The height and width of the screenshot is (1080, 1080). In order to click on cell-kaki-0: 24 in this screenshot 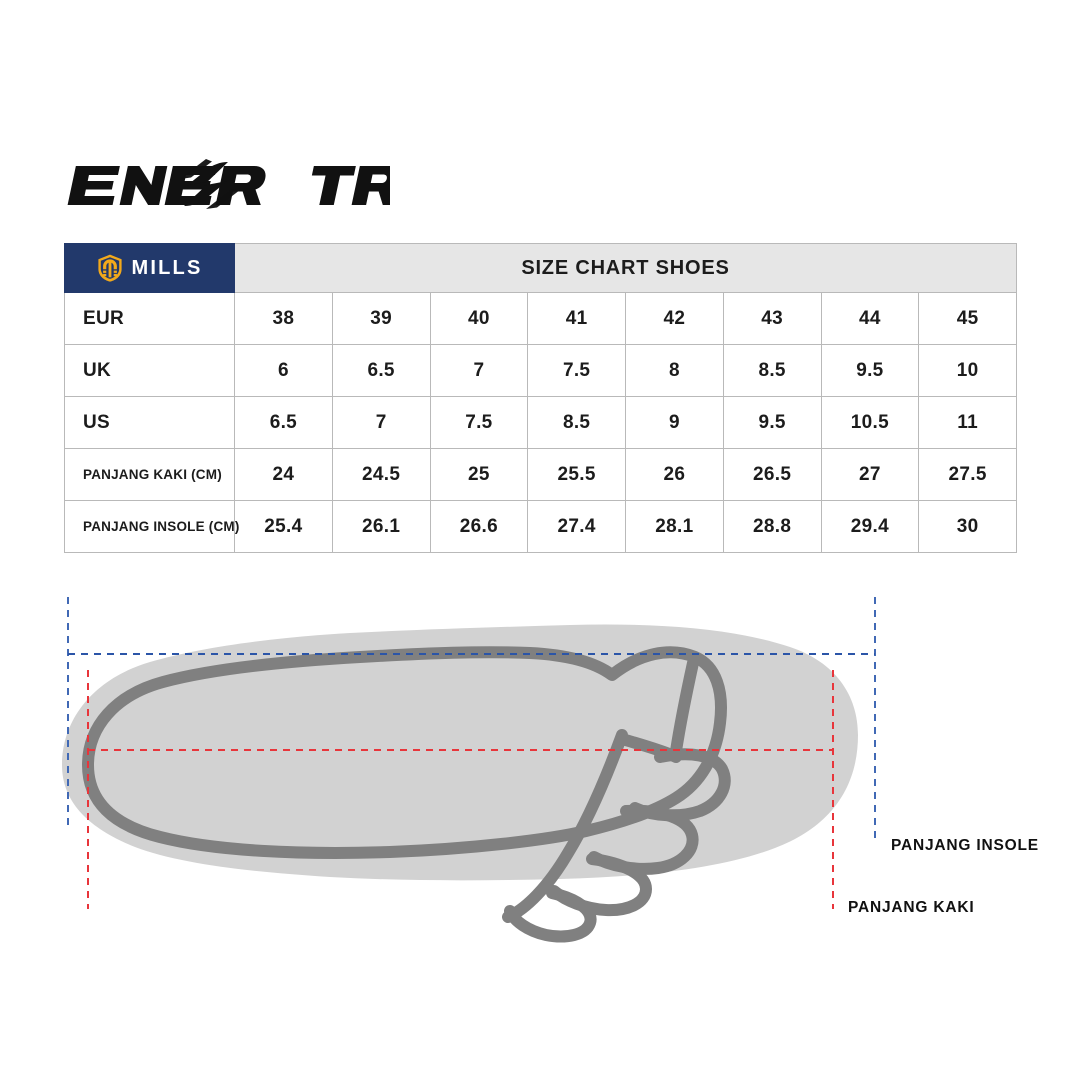, I will do `click(283, 474)`.